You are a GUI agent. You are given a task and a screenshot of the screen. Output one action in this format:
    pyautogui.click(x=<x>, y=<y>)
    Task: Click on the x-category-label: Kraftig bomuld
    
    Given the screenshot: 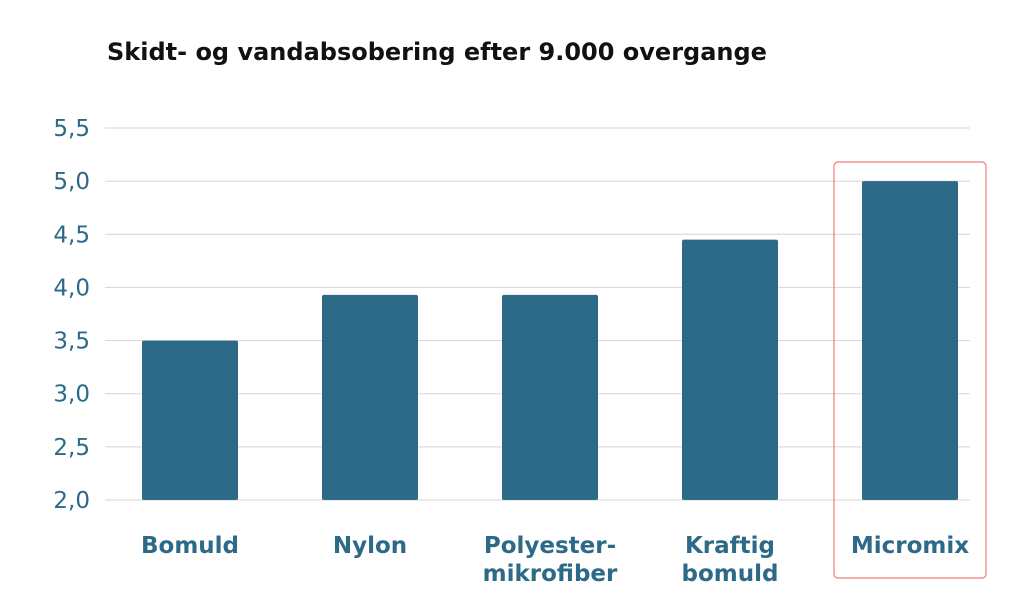 What is the action you would take?
    pyautogui.click(x=730, y=560)
    